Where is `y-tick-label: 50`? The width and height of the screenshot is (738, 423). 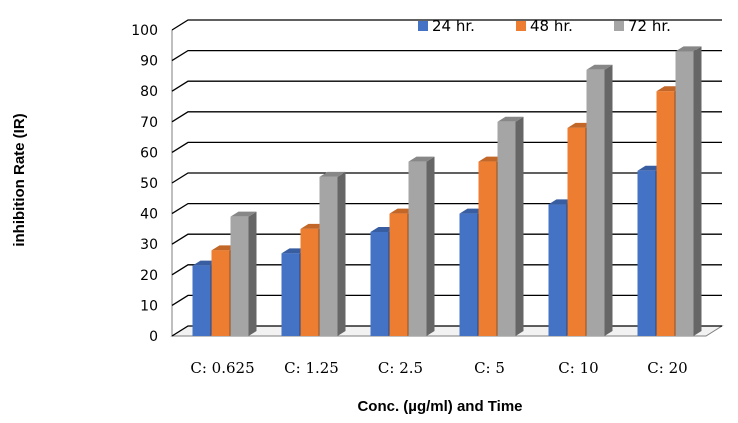
y-tick-label: 50 is located at coordinates (149, 184).